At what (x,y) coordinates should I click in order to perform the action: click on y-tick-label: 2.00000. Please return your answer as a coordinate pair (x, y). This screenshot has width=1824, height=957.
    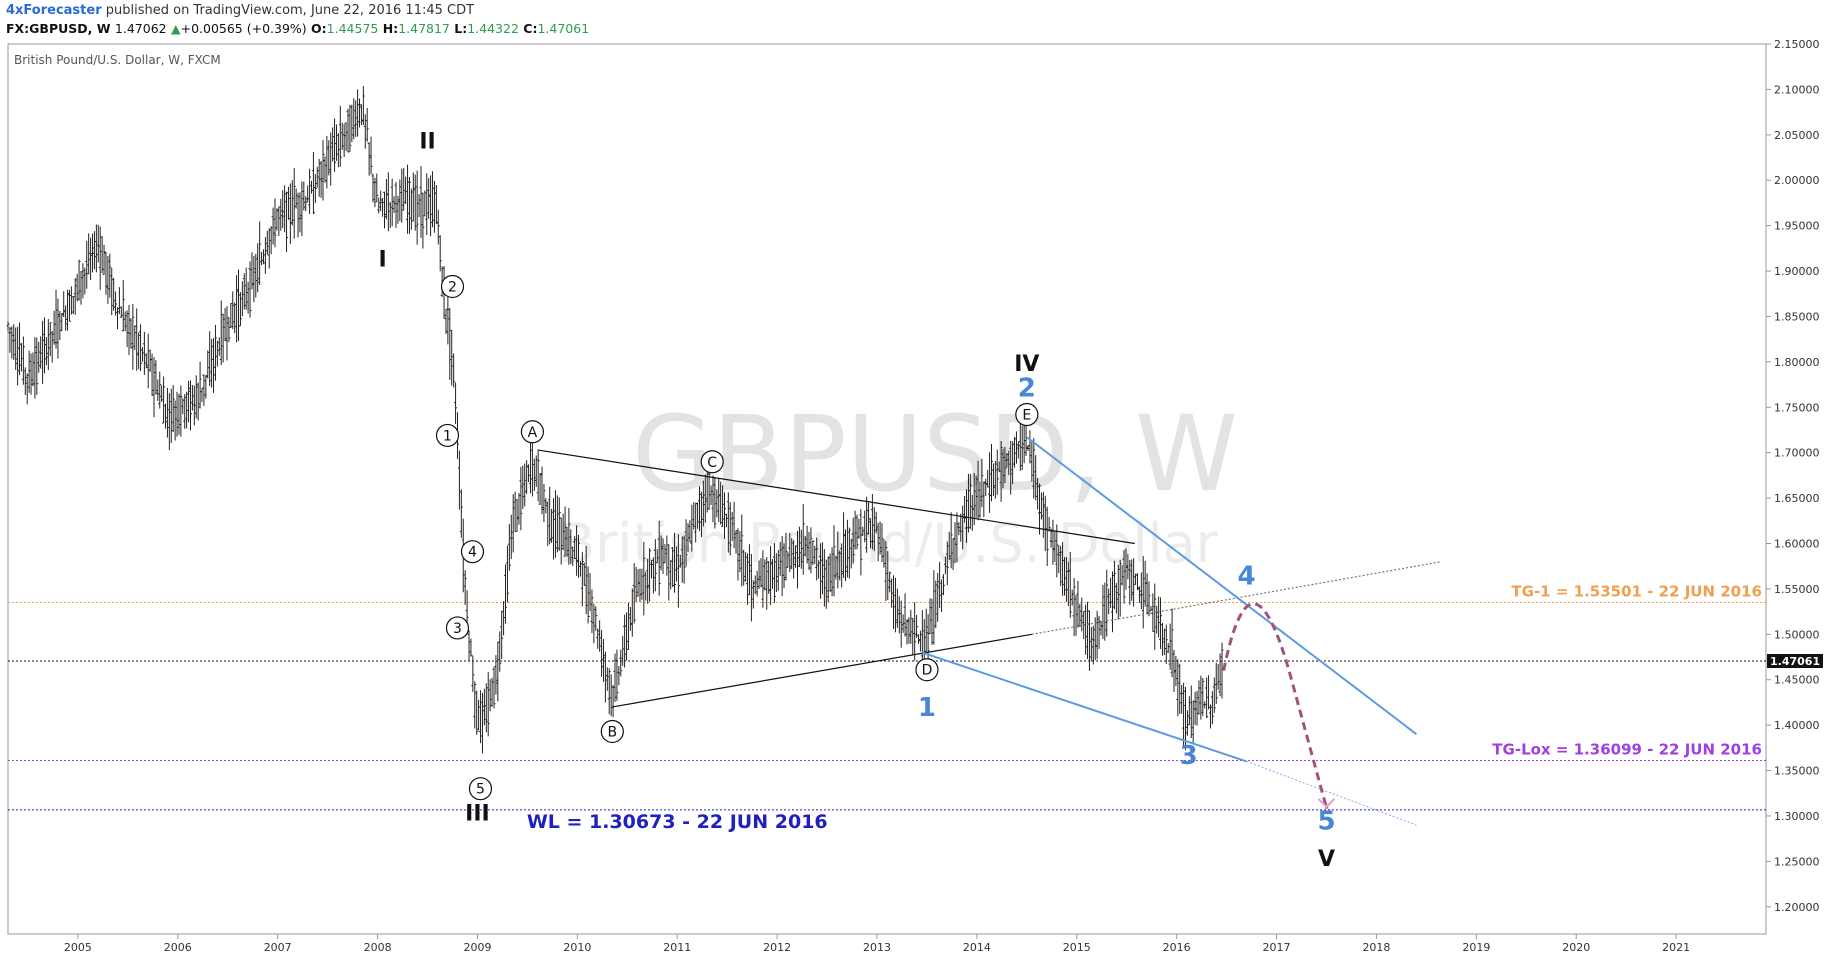
    Looking at the image, I should click on (1797, 180).